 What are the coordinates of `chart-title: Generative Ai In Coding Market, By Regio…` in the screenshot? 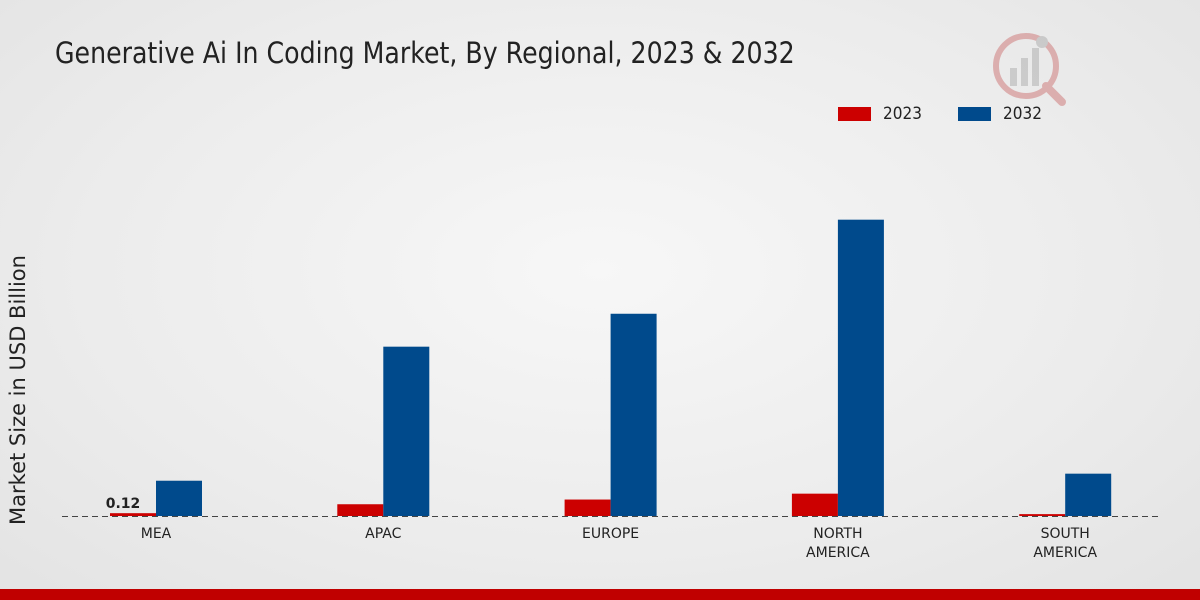 It's located at (425, 53).